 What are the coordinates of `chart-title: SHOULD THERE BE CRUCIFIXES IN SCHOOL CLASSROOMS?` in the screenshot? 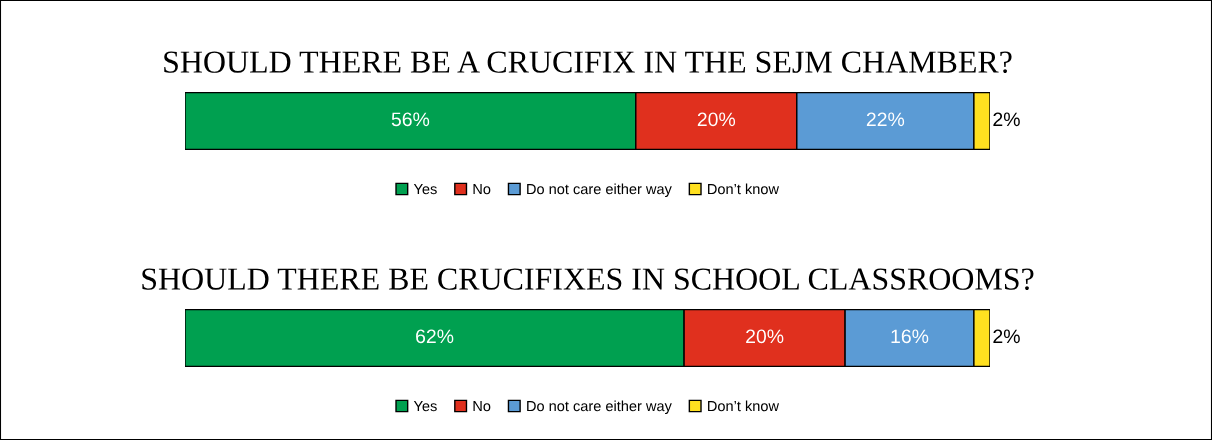 It's located at (588, 279).